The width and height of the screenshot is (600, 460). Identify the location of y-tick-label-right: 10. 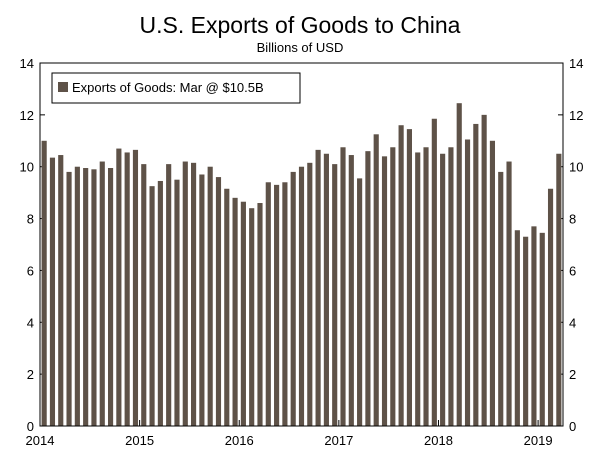
(576, 167).